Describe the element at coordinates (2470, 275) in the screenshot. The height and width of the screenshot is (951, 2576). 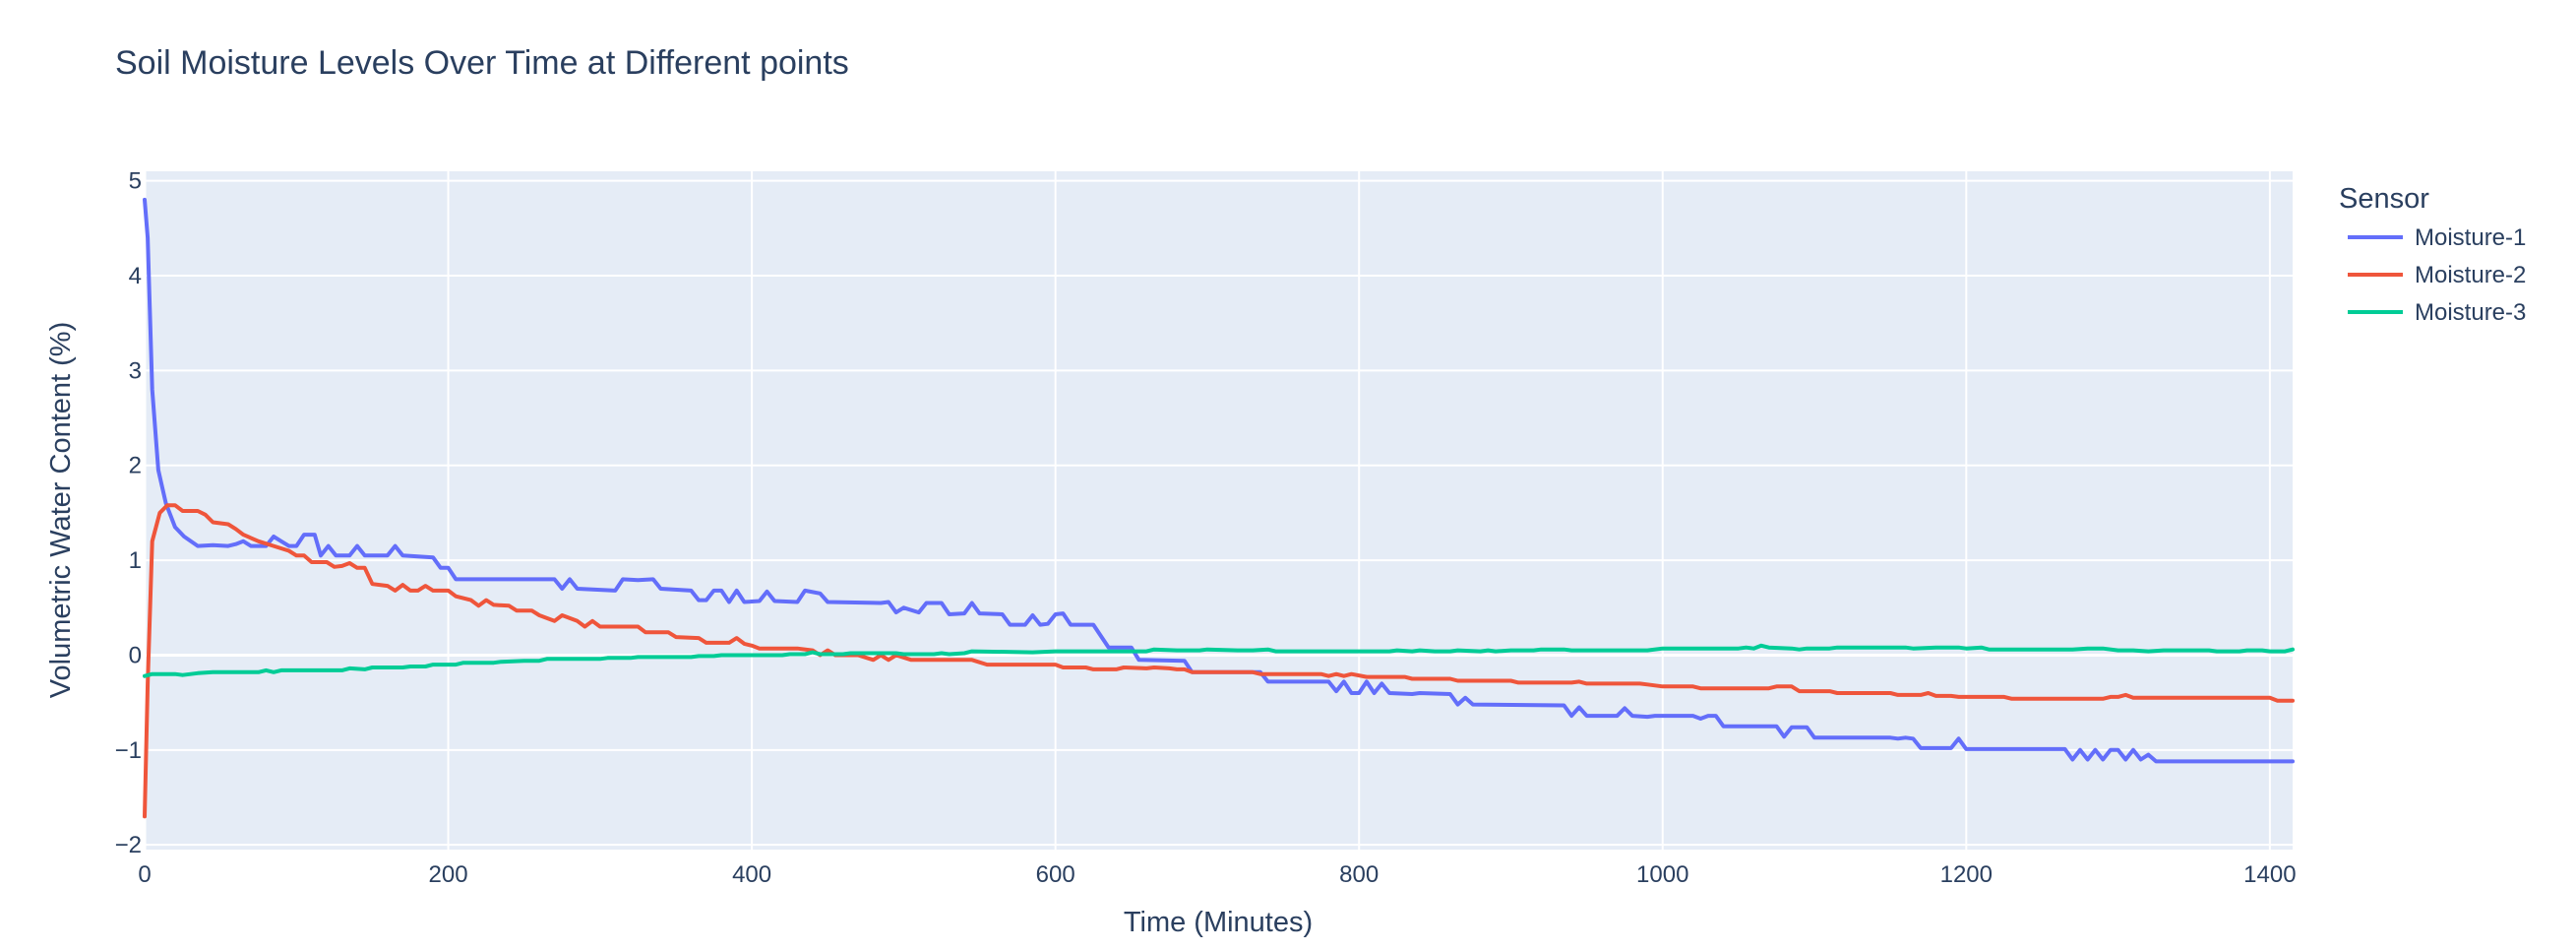
I see `legend-label-moisture-2: Moisture-2` at that location.